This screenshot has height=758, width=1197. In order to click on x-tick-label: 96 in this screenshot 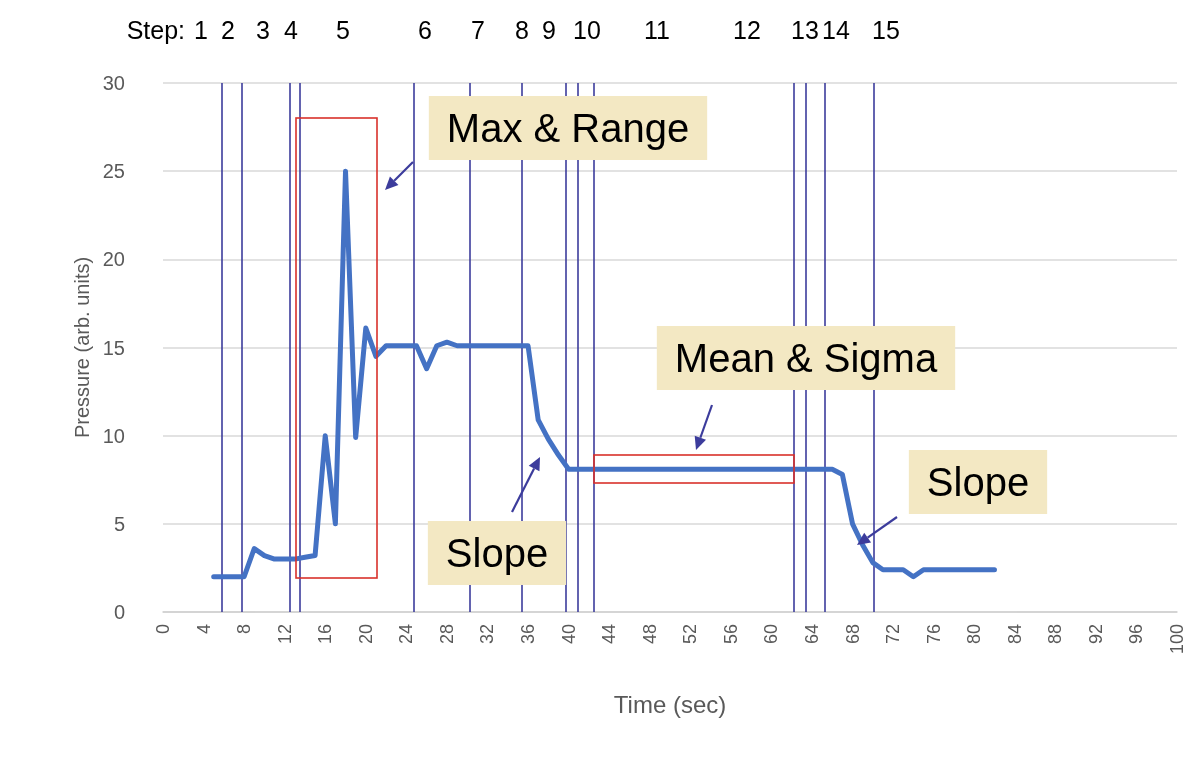, I will do `click(1136, 634)`.